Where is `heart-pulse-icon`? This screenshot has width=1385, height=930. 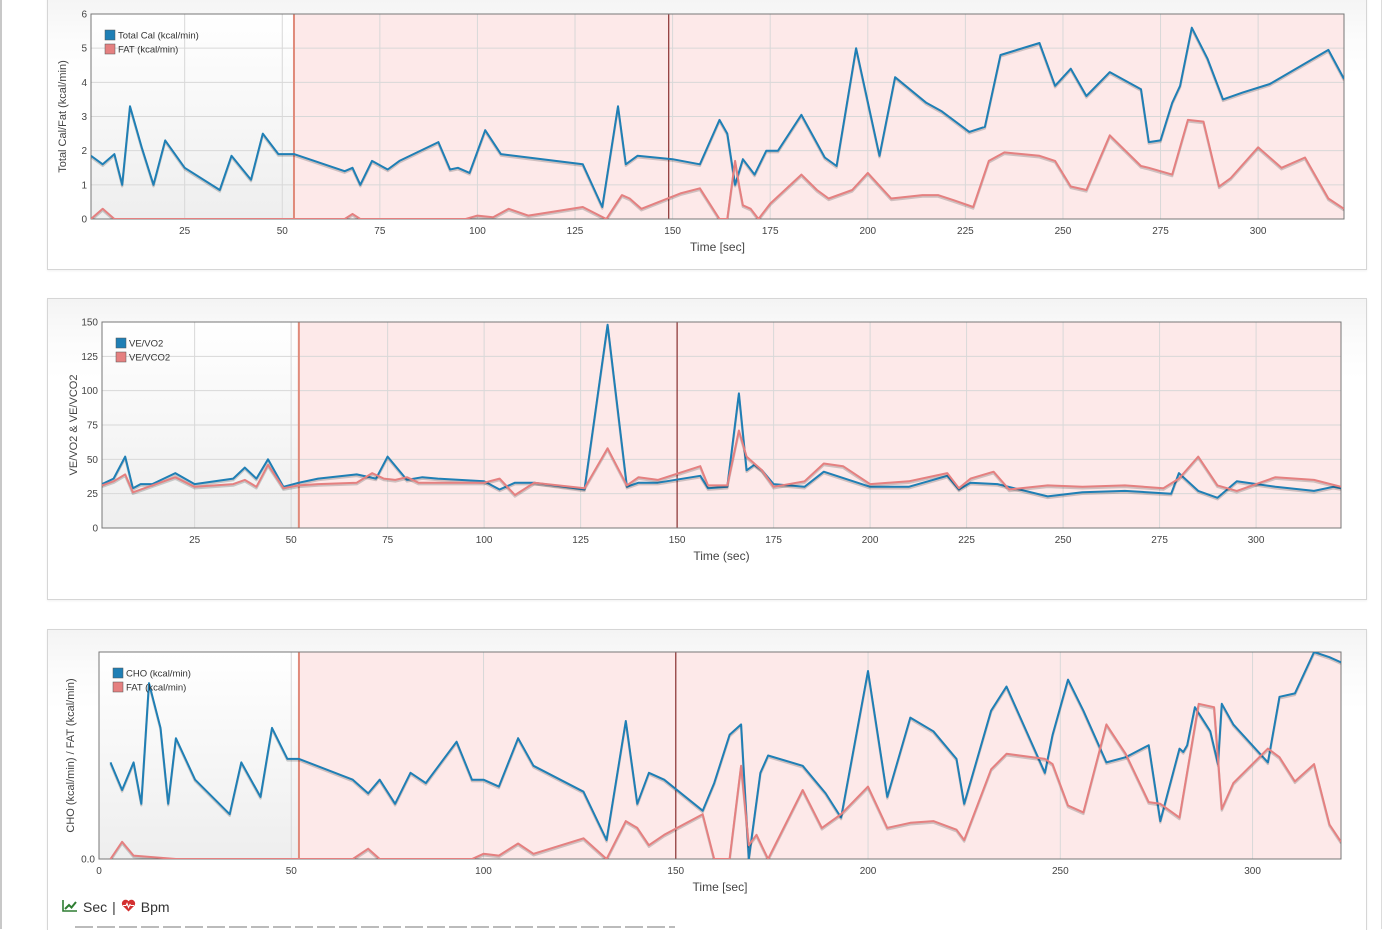
heart-pulse-icon is located at coordinates (128, 907).